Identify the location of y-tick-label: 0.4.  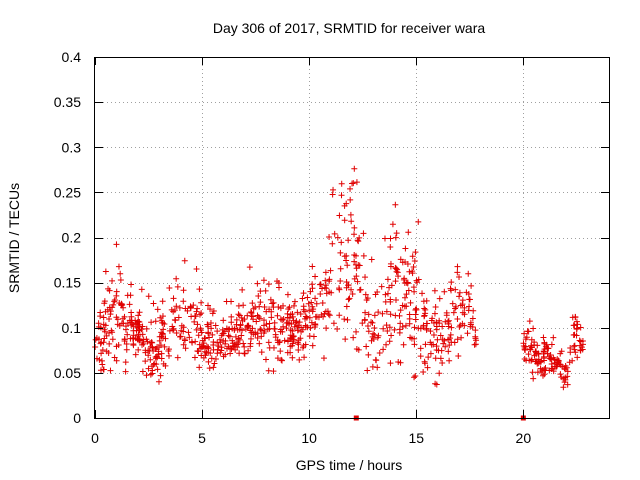
(72, 57).